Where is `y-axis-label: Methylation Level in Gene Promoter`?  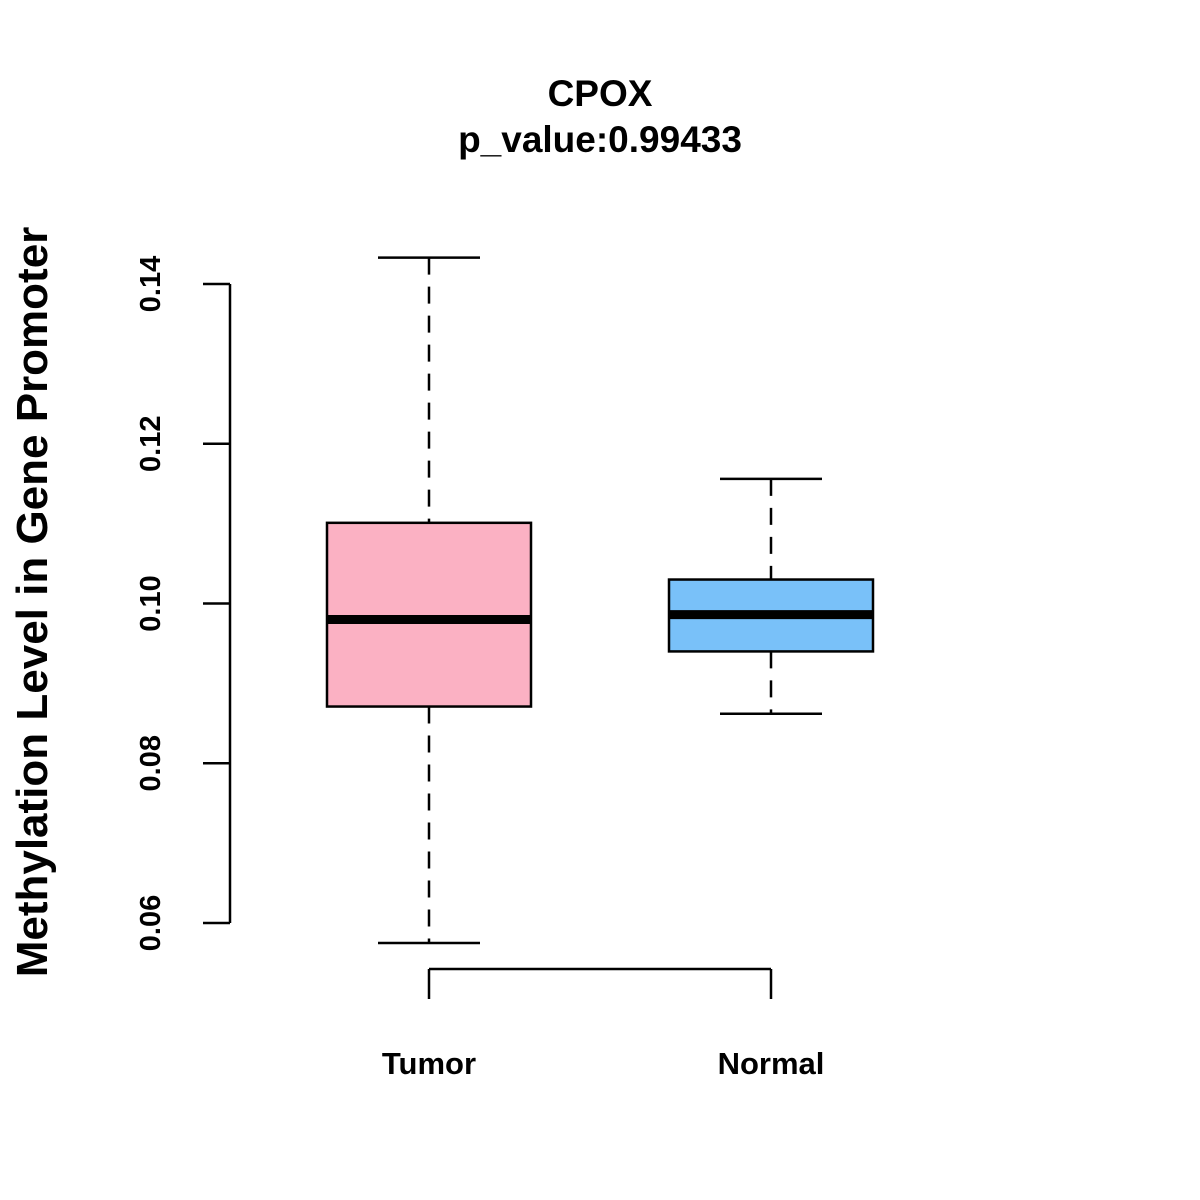 y-axis-label: Methylation Level in Gene Promoter is located at coordinates (32, 602).